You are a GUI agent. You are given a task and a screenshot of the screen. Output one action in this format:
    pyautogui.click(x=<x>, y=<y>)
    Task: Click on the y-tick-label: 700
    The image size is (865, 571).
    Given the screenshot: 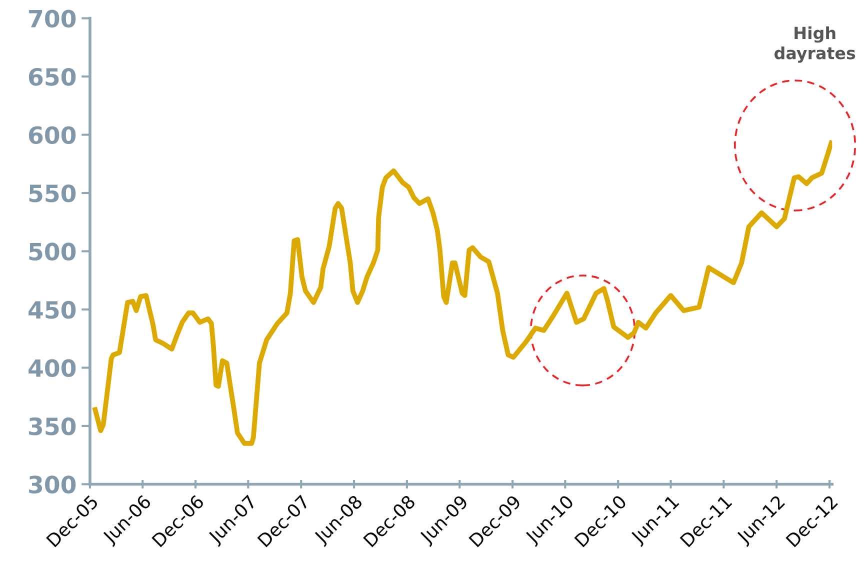 What is the action you would take?
    pyautogui.click(x=52, y=19)
    